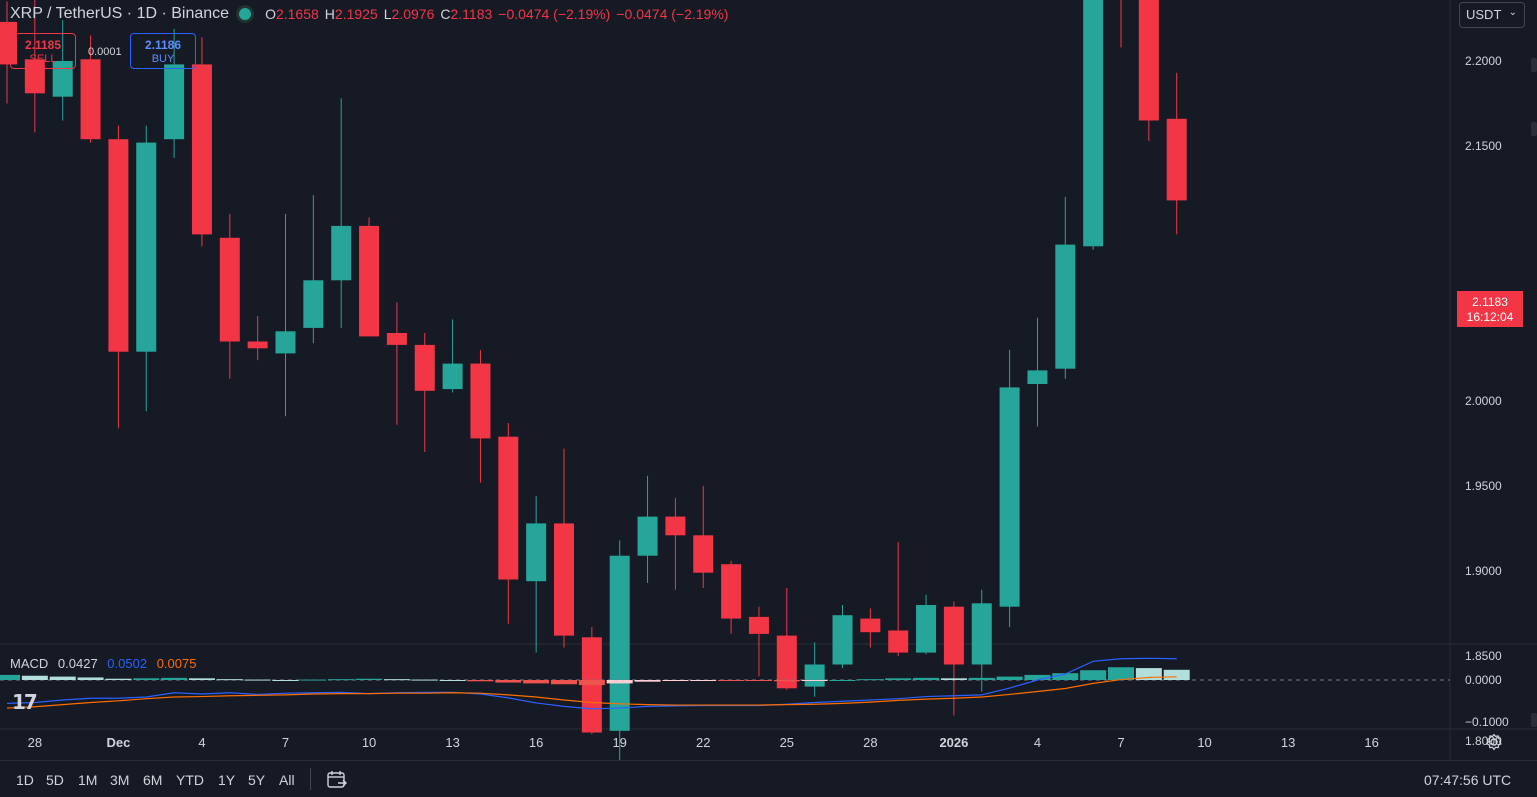 Image resolution: width=1537 pixels, height=797 pixels. What do you see at coordinates (310, 779) in the screenshot?
I see `toolbar-divider` at bounding box center [310, 779].